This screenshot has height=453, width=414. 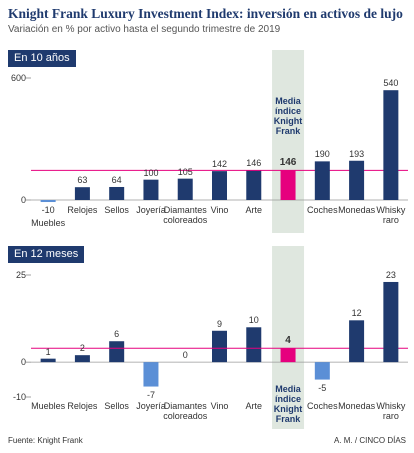 I want to click on panel-title: En 10 años, so click(x=42, y=58).